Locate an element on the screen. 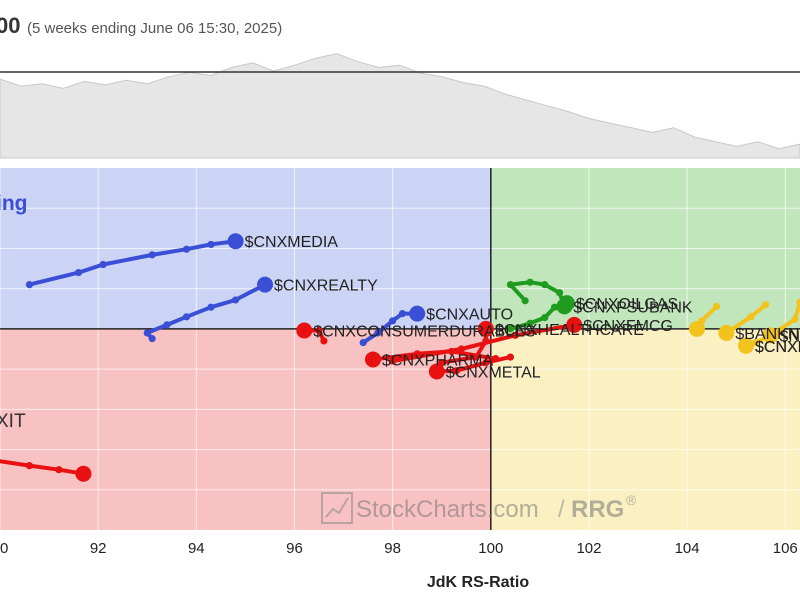  x-axis-label: JdK RS-Ratio is located at coordinates (478, 582).